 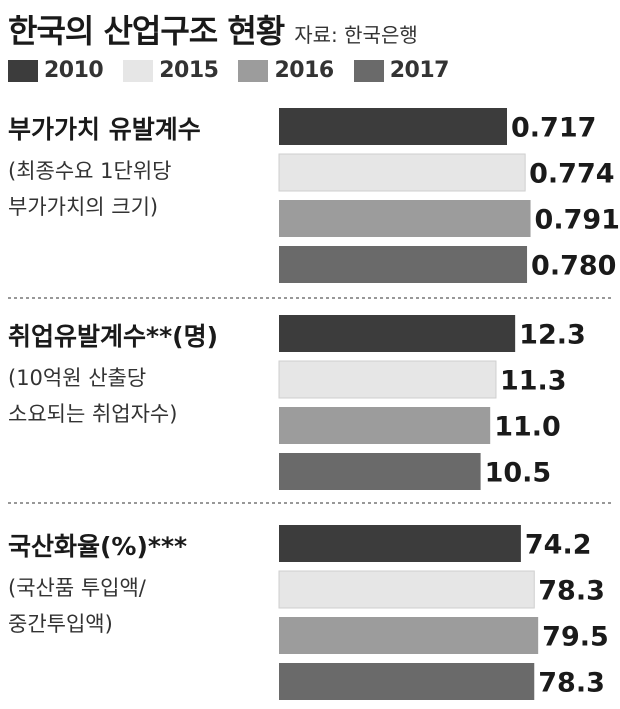 What do you see at coordinates (552, 335) in the screenshot?
I see `value-label-2-2010: 12.3` at bounding box center [552, 335].